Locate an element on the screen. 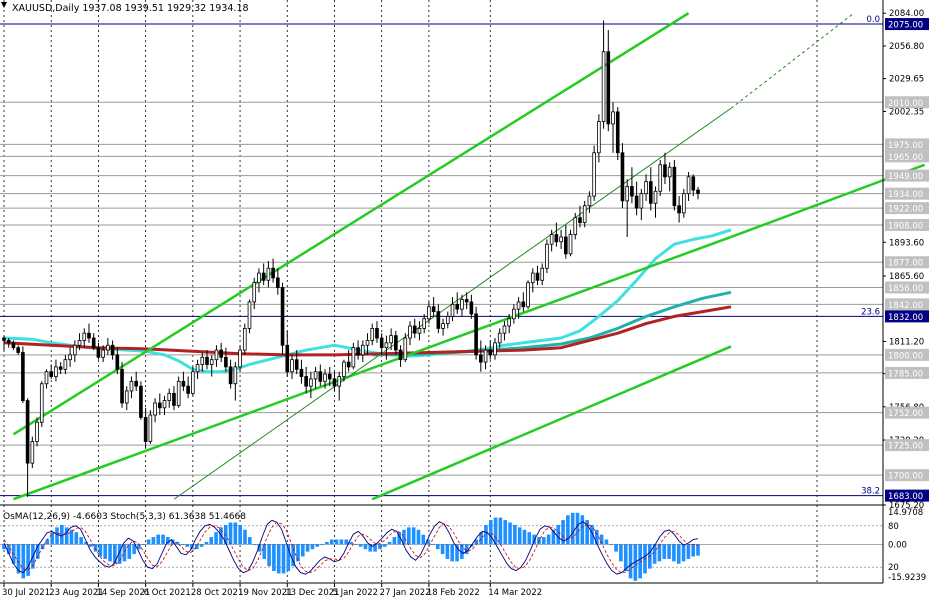 Image resolution: width=930 pixels, height=605 pixels. price-level-tag-label: 1975.00 is located at coordinates (905, 146).